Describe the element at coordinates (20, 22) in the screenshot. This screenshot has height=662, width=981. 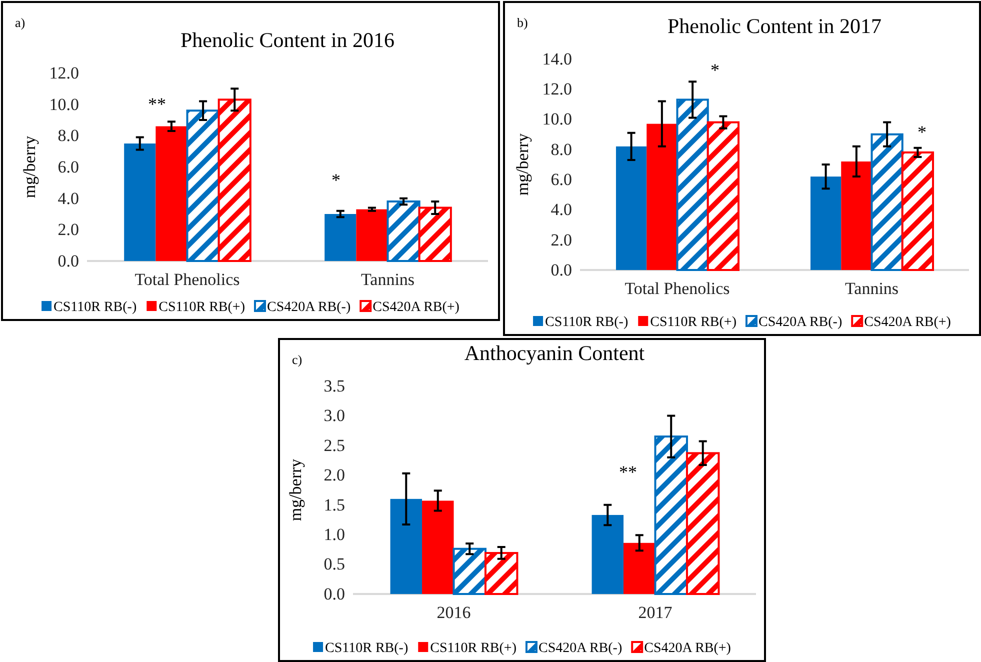
I see `text: a)` at that location.